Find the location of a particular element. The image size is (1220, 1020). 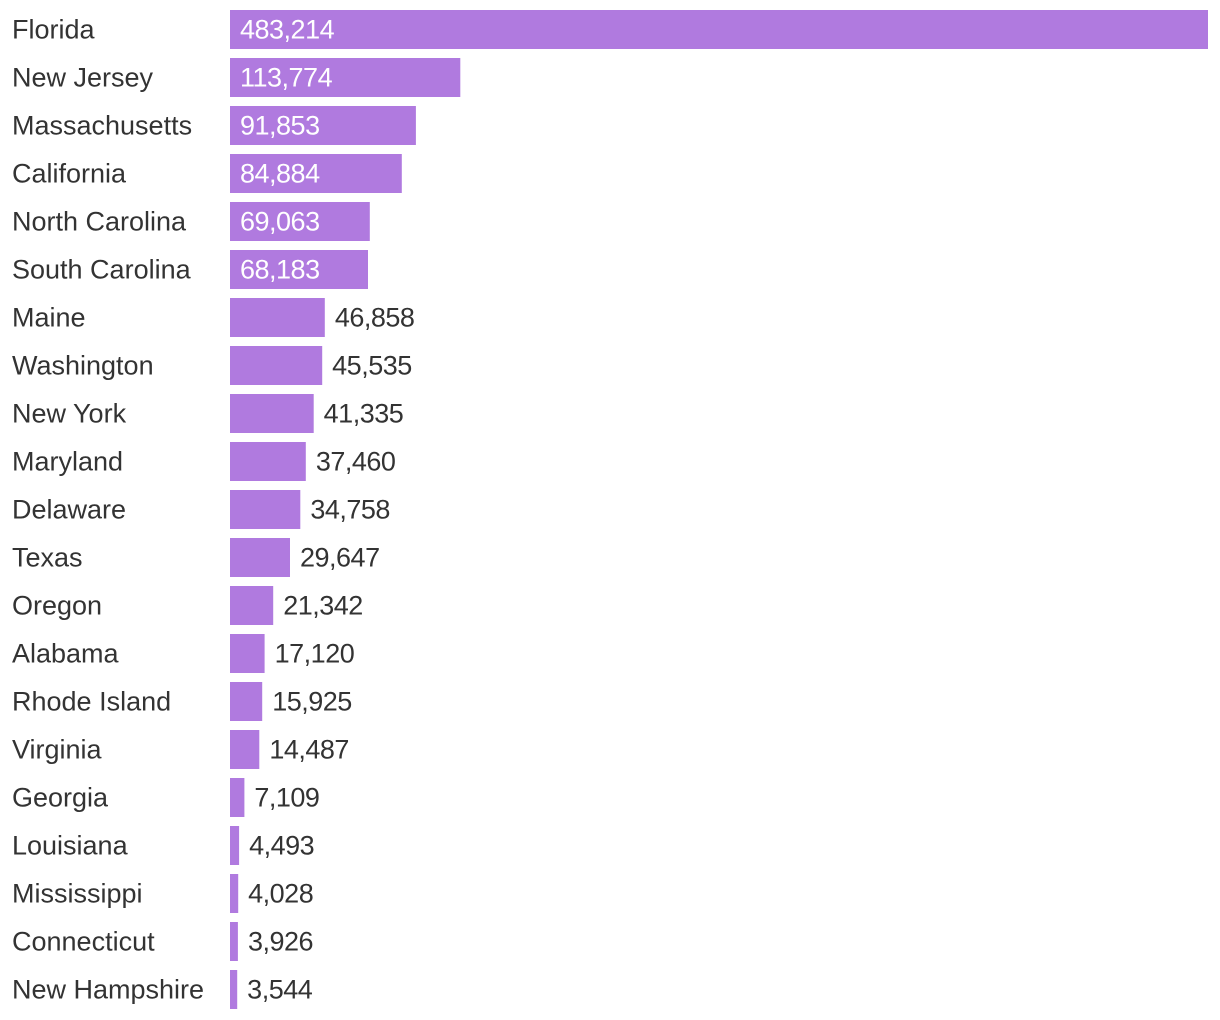

value-label: 34,758 is located at coordinates (350, 510).